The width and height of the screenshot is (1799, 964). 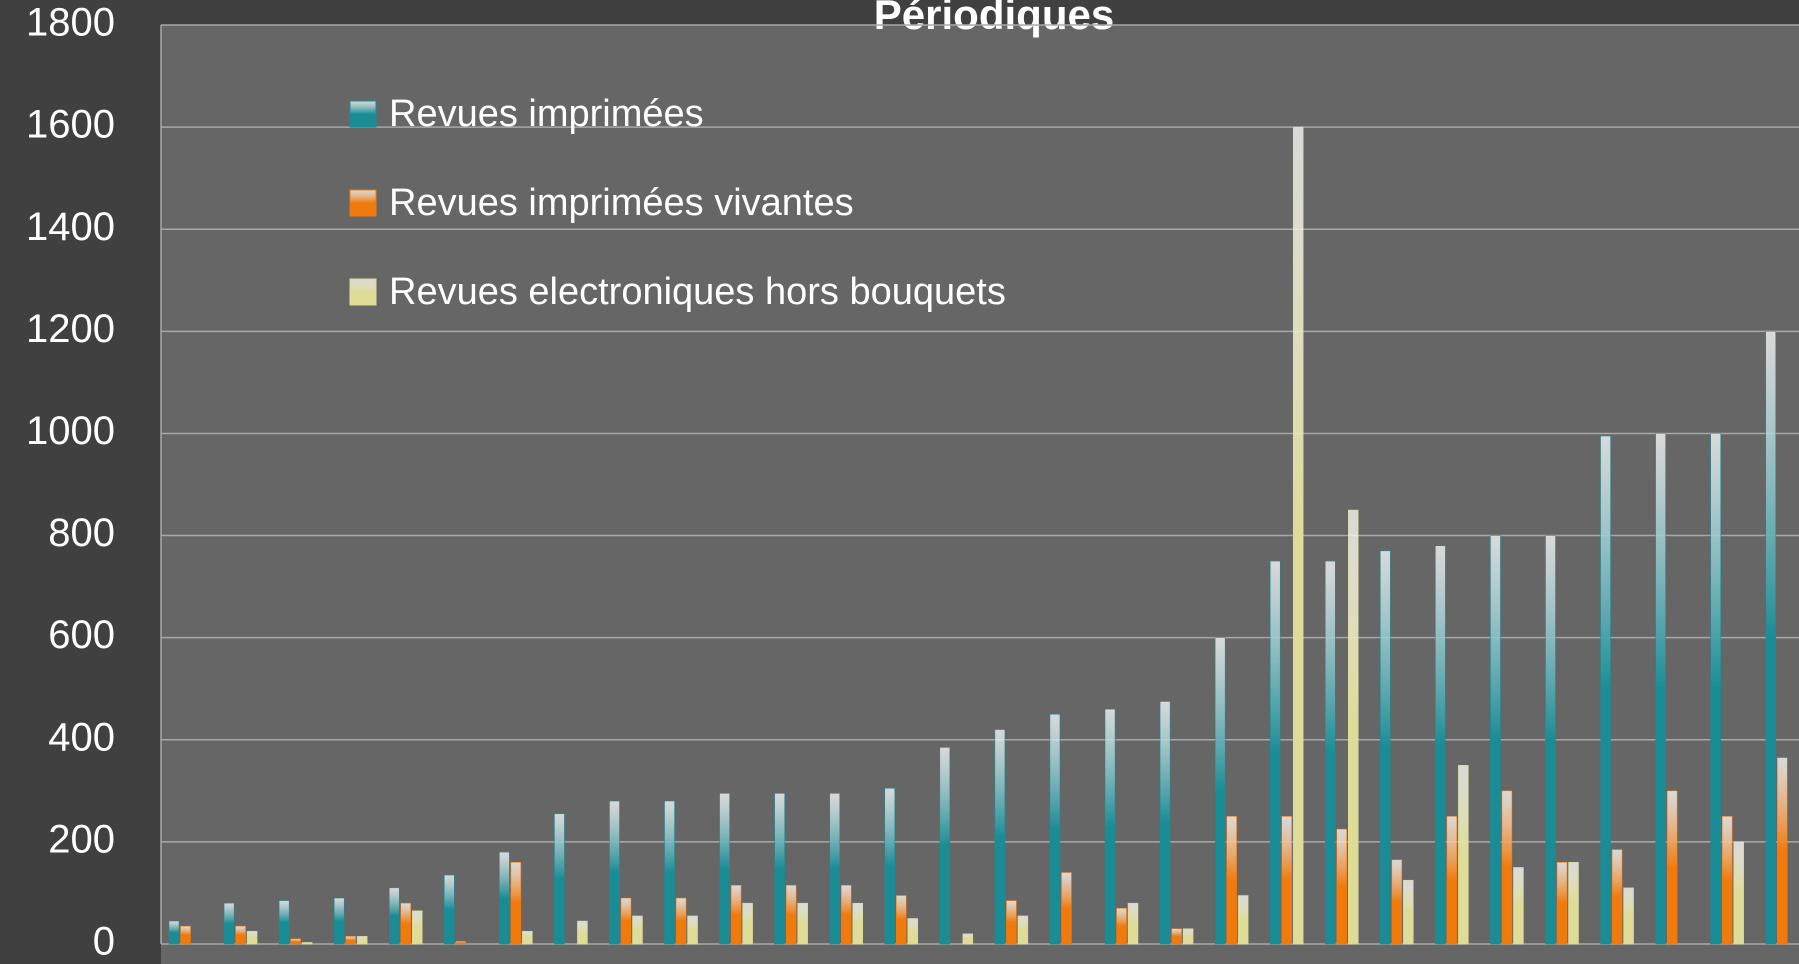 I want to click on y-tick-label: 0, so click(x=104, y=942).